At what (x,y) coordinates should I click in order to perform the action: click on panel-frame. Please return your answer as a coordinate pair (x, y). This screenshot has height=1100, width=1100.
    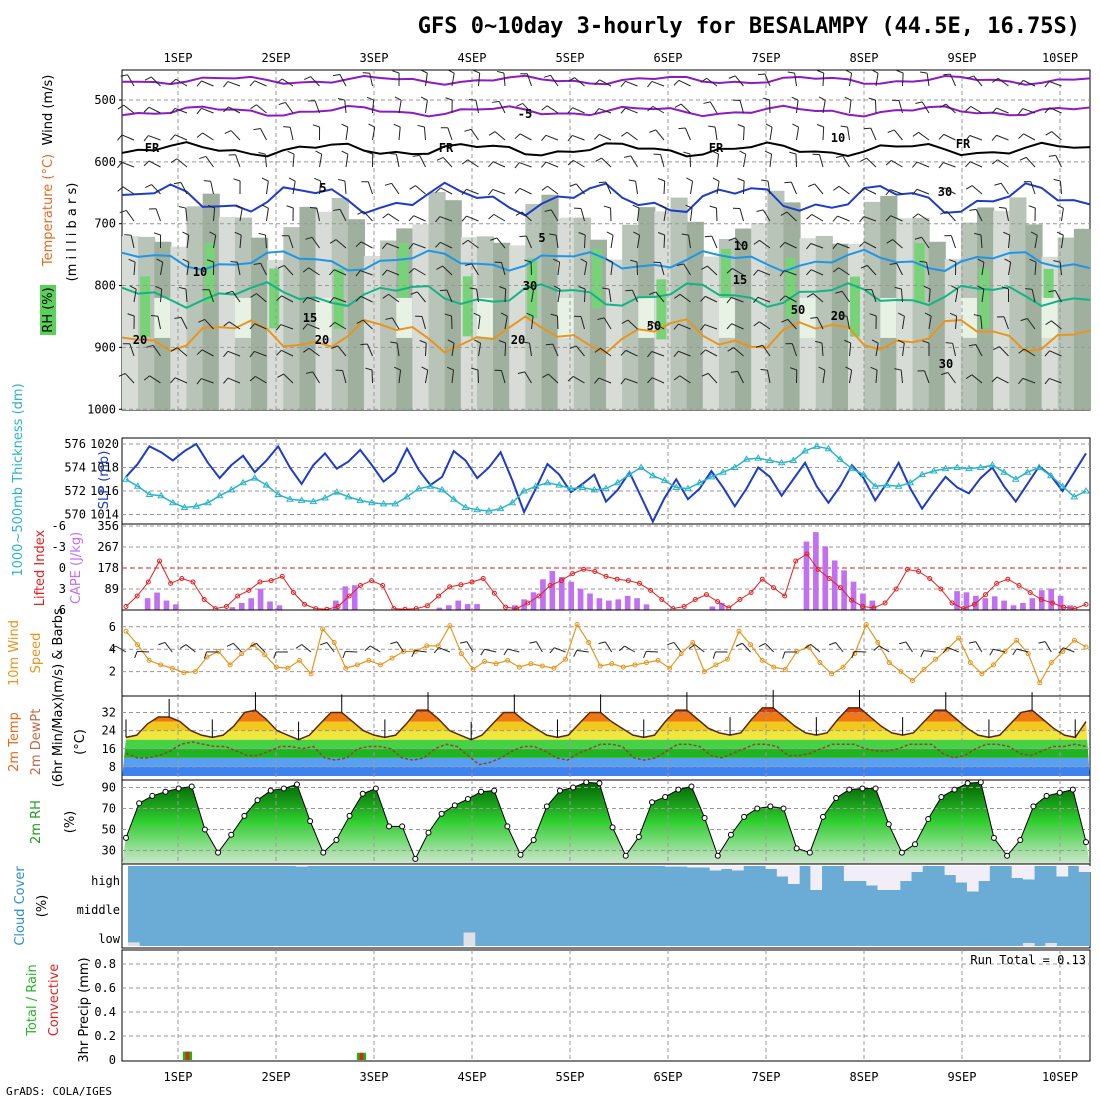
    Looking at the image, I should click on (606, 481).